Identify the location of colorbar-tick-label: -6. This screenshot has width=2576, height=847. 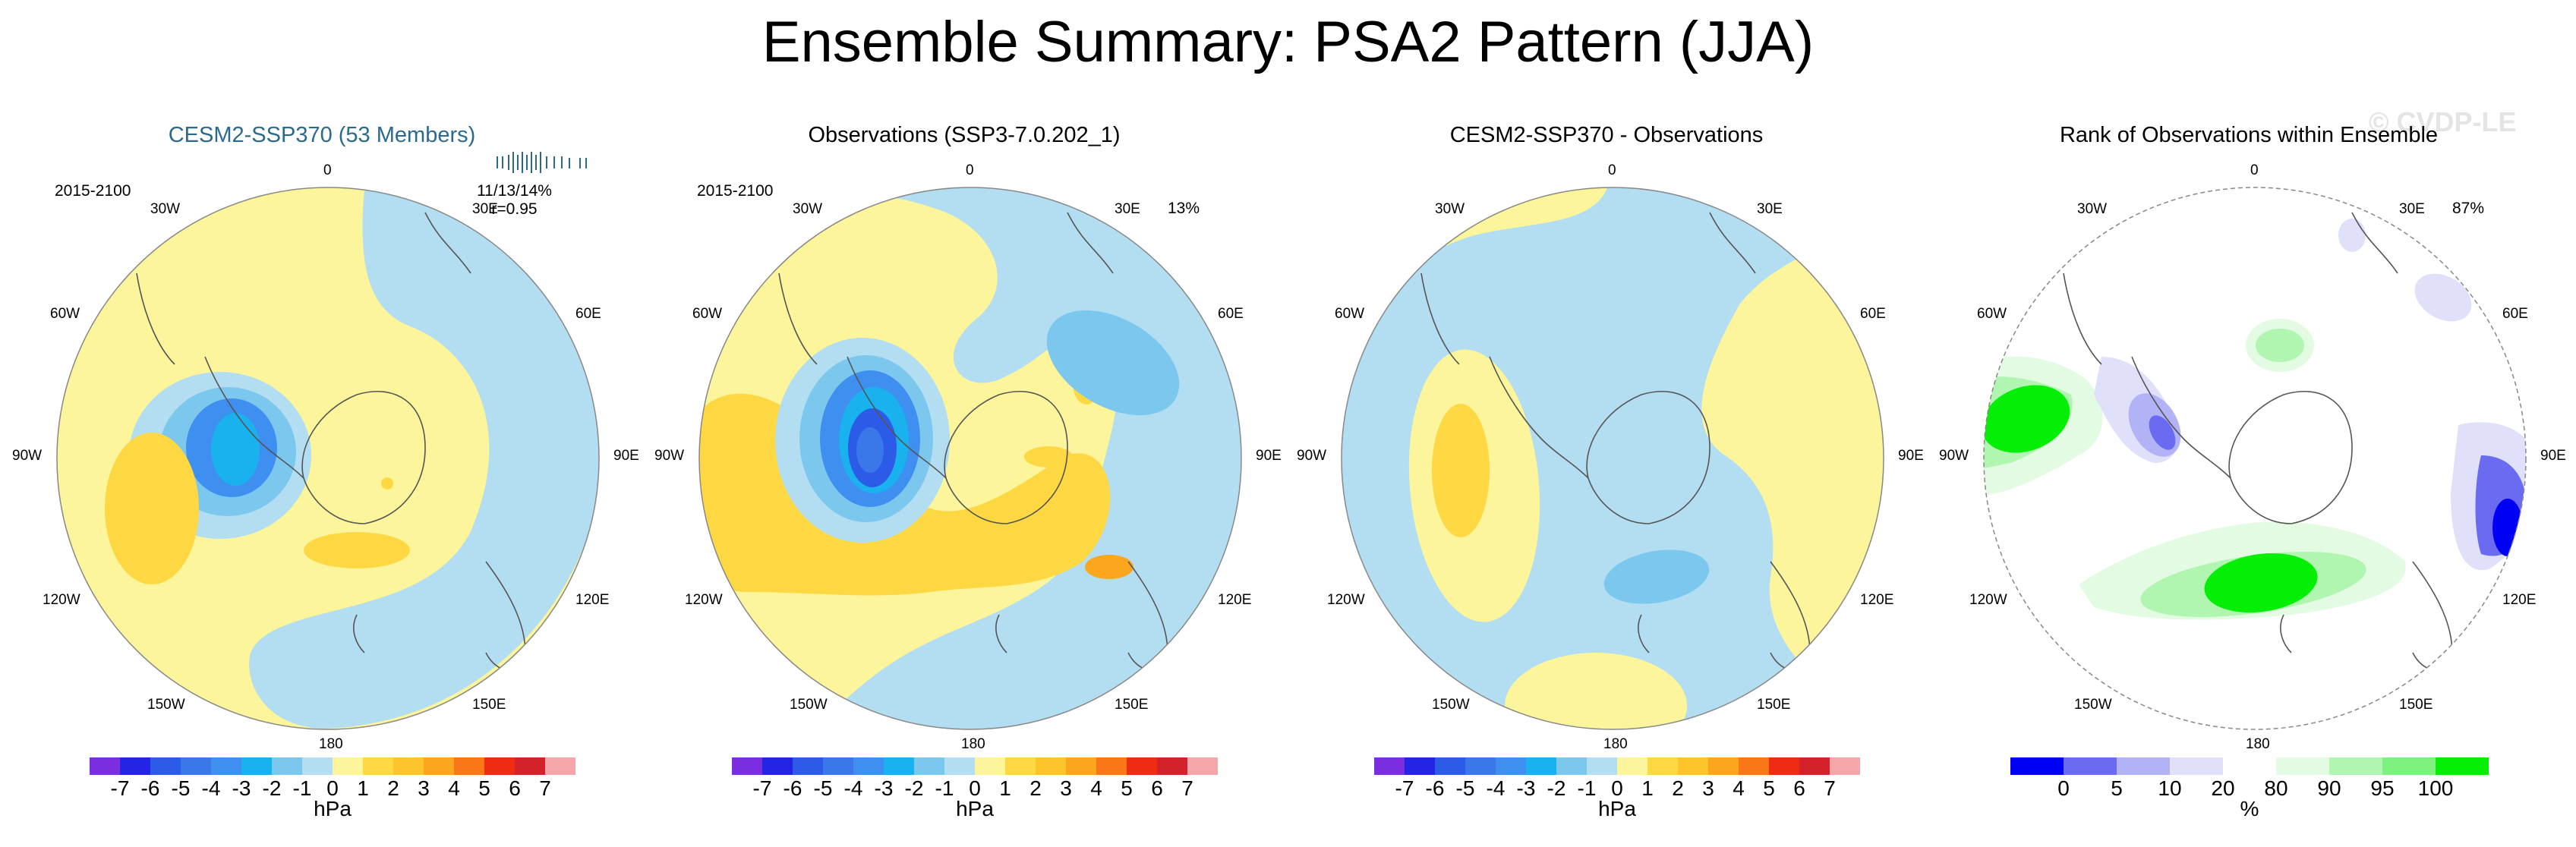
(792, 788).